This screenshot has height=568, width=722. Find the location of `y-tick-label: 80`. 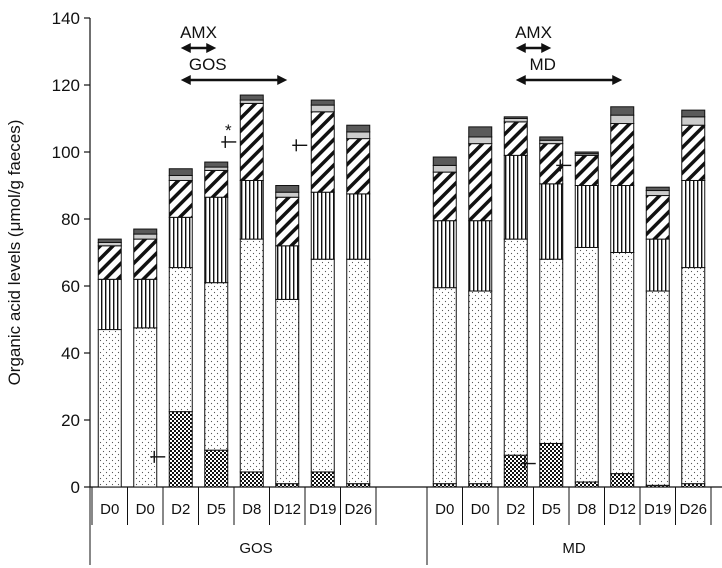

y-tick-label: 80 is located at coordinates (70, 219).